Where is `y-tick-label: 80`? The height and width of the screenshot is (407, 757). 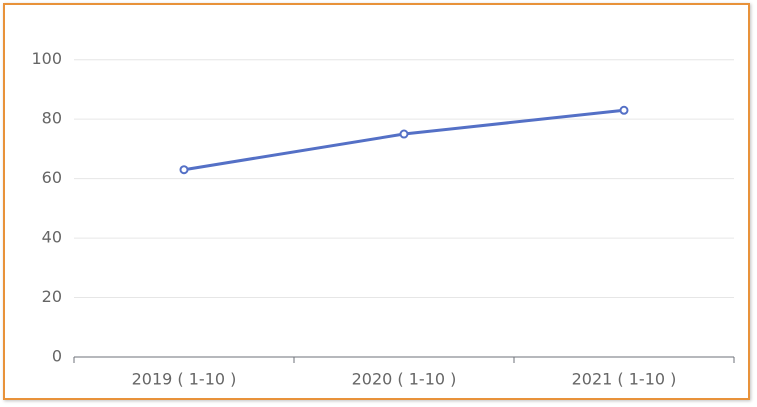 y-tick-label: 80 is located at coordinates (52, 118).